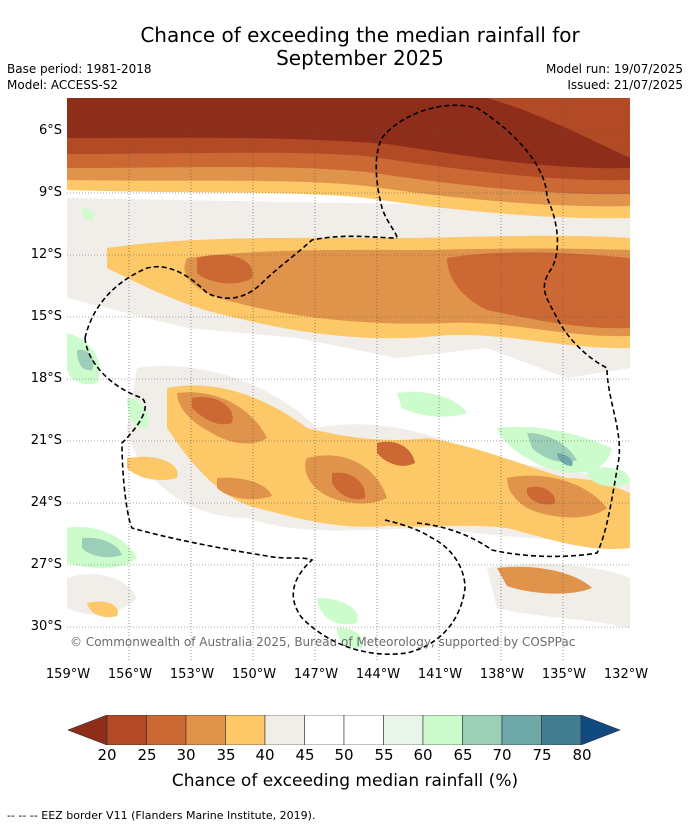 This screenshot has height=827, width=690. Describe the element at coordinates (345, 781) in the screenshot. I see `colorbar-title: Chance of exceeding median rainfall (%)` at that location.